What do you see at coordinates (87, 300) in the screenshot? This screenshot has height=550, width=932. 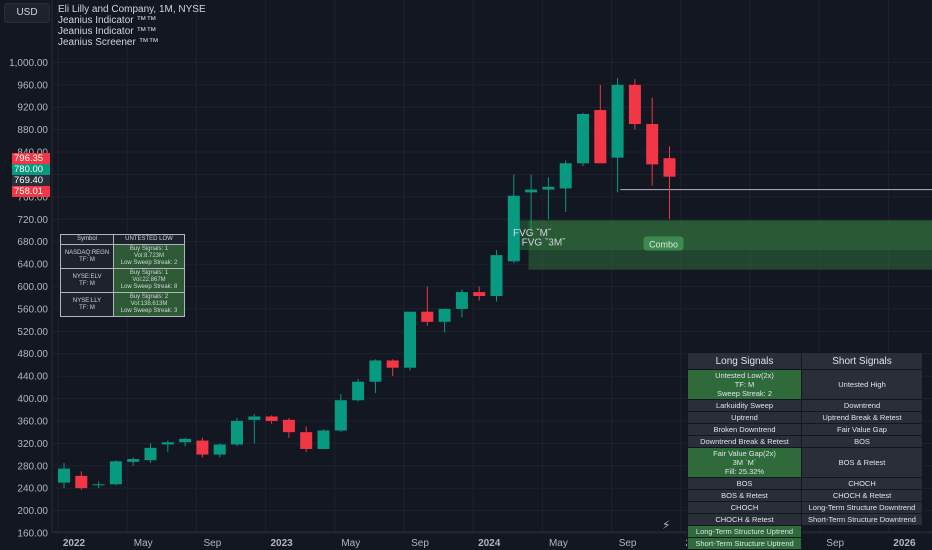 I see `screener-symbol-line: NYSE:LLY` at bounding box center [87, 300].